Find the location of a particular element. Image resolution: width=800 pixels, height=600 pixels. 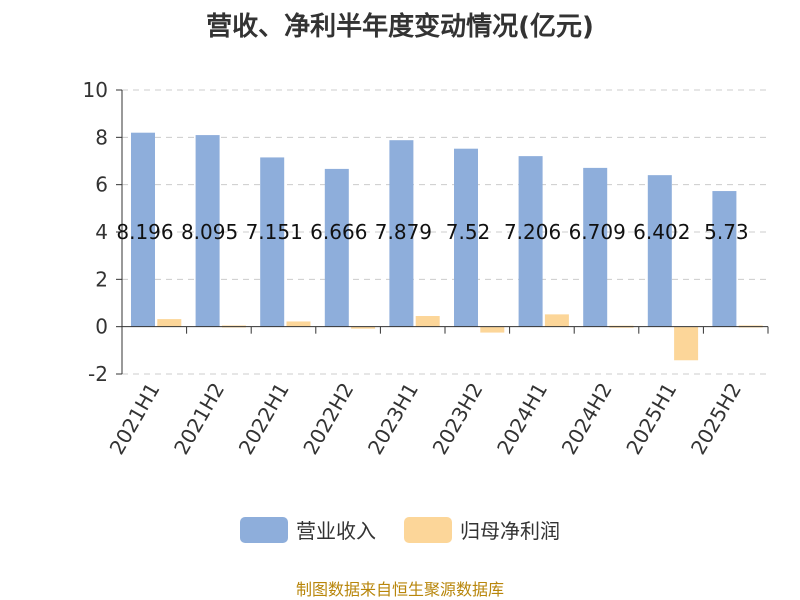

data-label-revenue: 7.206 is located at coordinates (532, 232).